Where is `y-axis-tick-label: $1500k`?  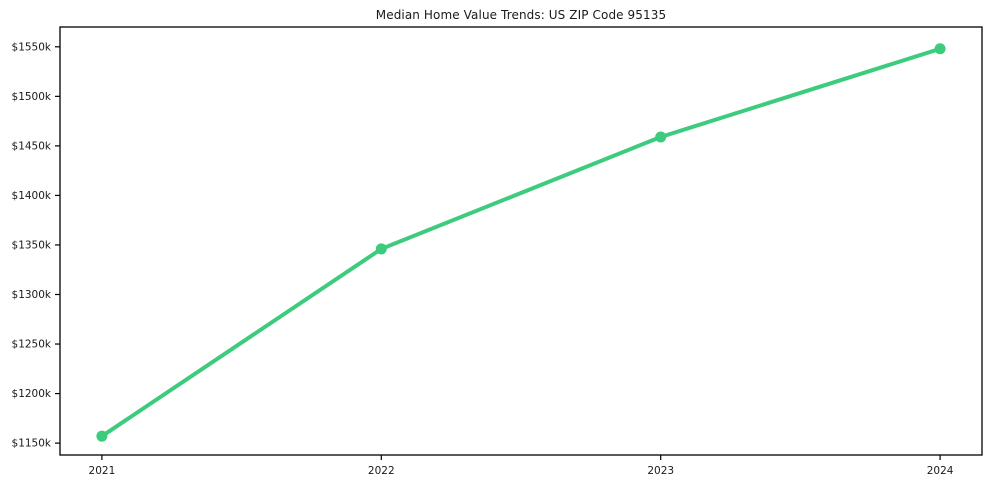
y-axis-tick-label: $1500k is located at coordinates (32, 97).